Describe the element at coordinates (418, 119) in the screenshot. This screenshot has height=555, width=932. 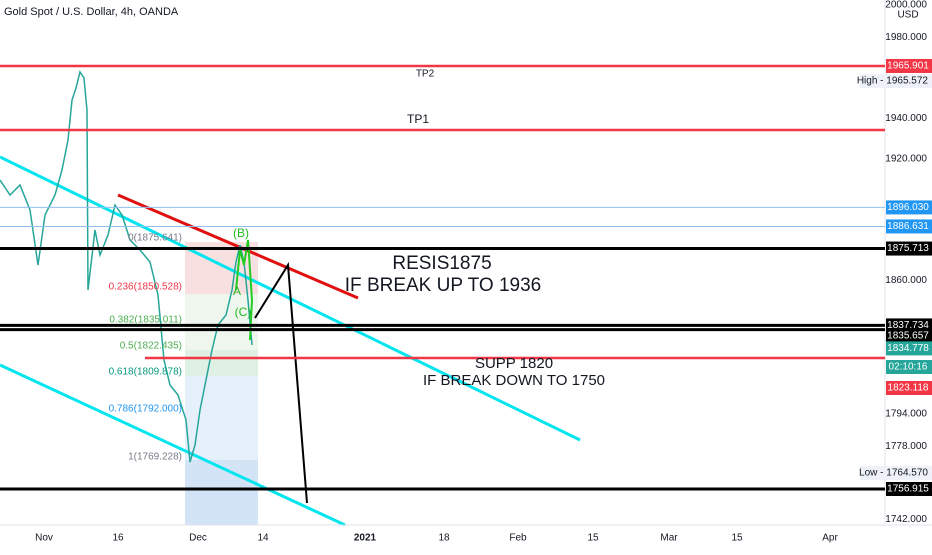
I see `tp1-label: TP1` at that location.